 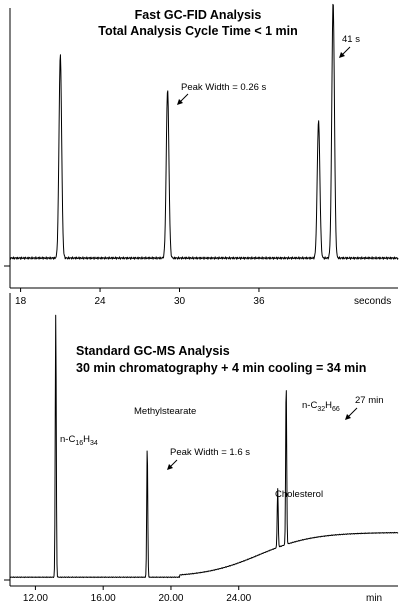 What do you see at coordinates (180, 301) in the screenshot?
I see `x-tick-label: 30` at bounding box center [180, 301].